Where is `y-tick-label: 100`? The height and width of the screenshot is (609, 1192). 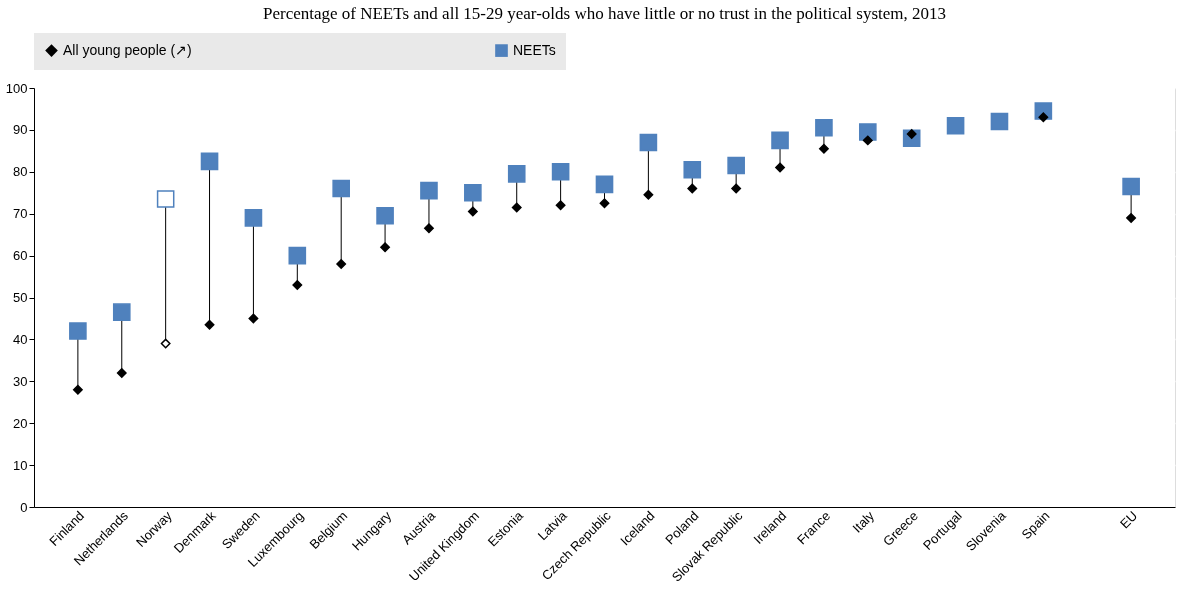
y-tick-label: 100 is located at coordinates (16, 88).